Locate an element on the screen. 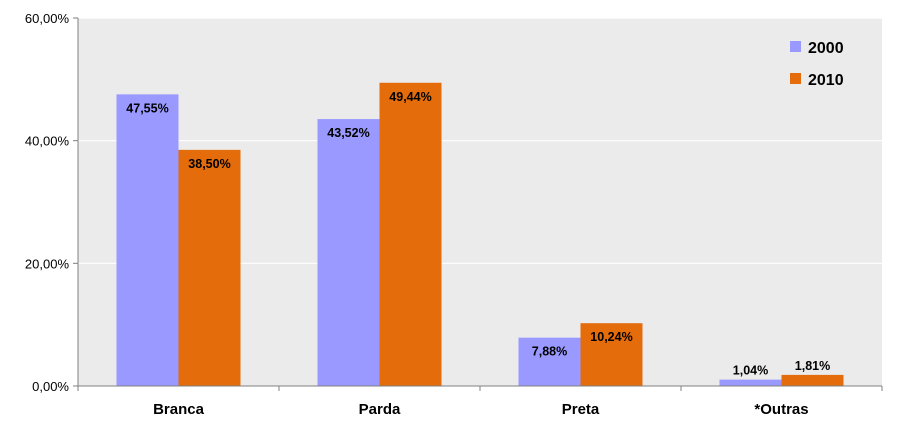 This screenshot has width=900, height=424. x-category-label: Parda is located at coordinates (380, 409).